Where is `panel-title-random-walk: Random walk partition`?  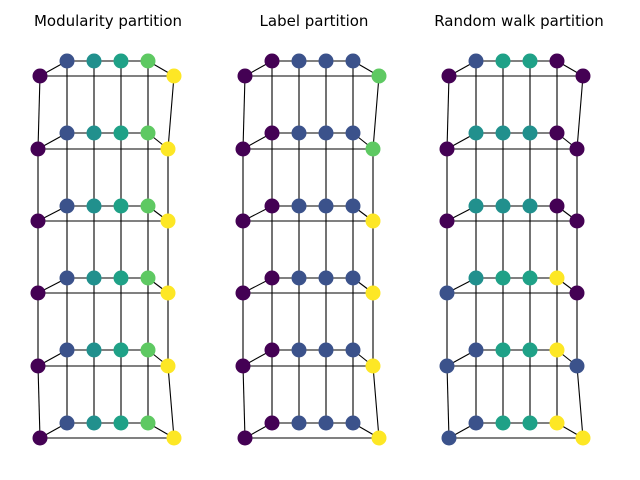
panel-title-random-walk: Random walk partition is located at coordinates (519, 21).